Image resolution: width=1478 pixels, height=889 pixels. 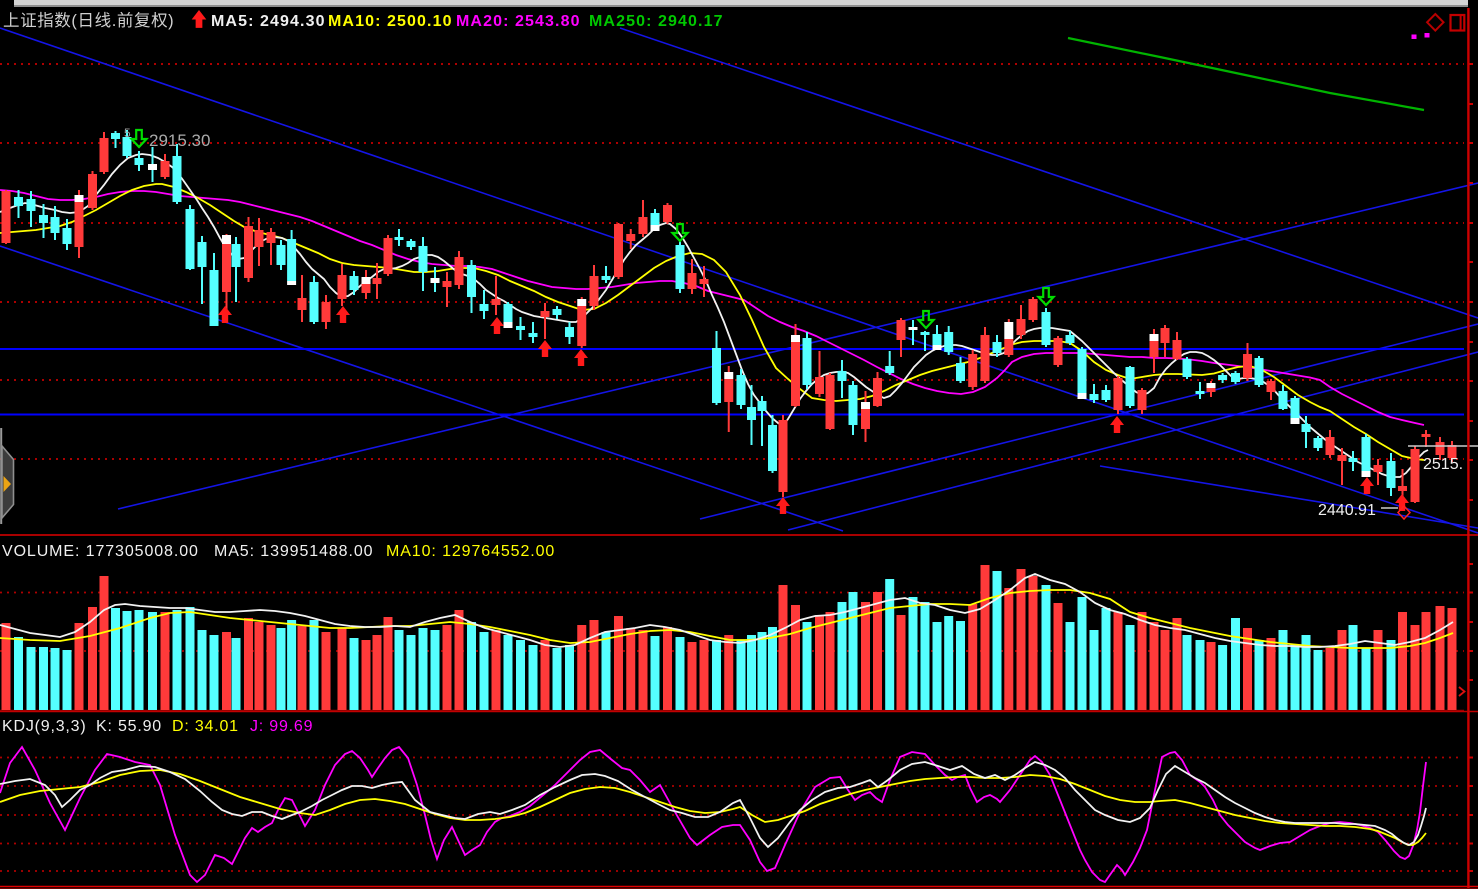 What do you see at coordinates (390, 21) in the screenshot?
I see `svg-text: MA10: 2500.10` at bounding box center [390, 21].